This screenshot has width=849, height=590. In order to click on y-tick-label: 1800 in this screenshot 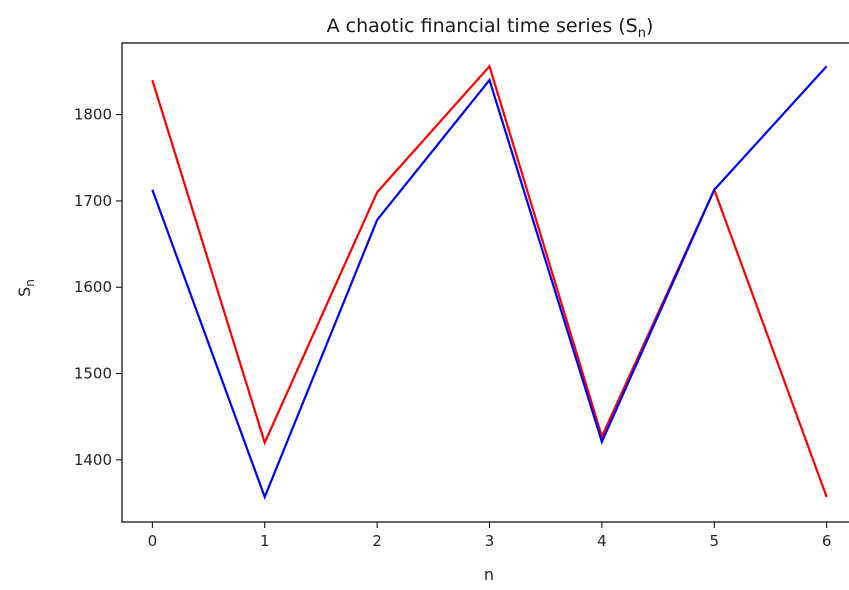, I will do `click(93, 115)`.